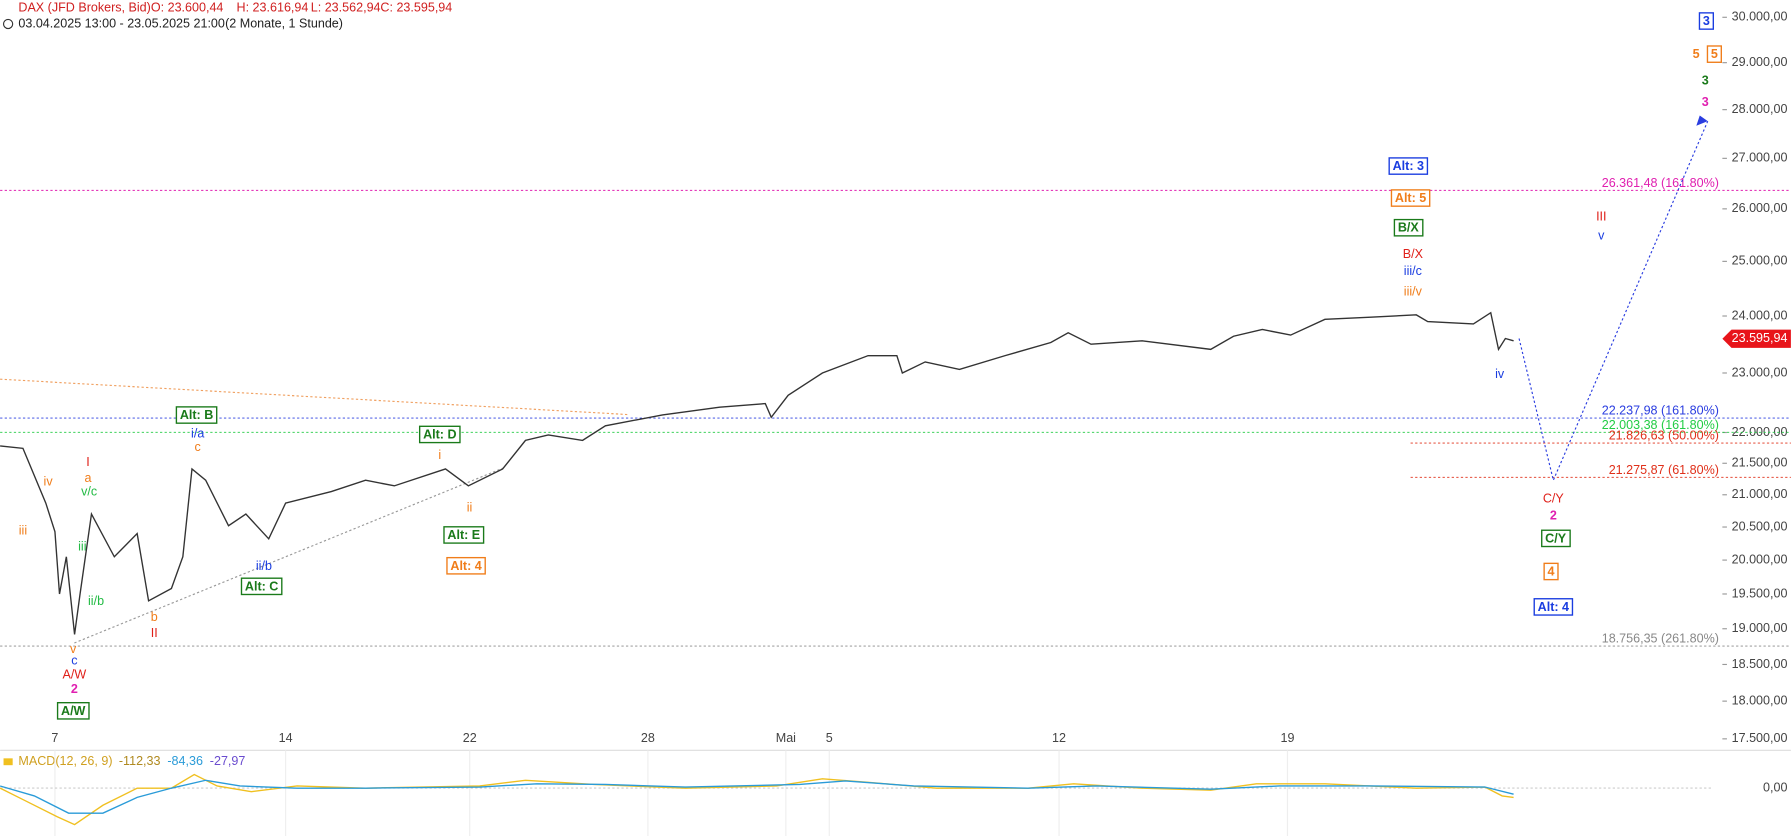  Describe the element at coordinates (1601, 216) in the screenshot. I see `wave-label: III` at that location.